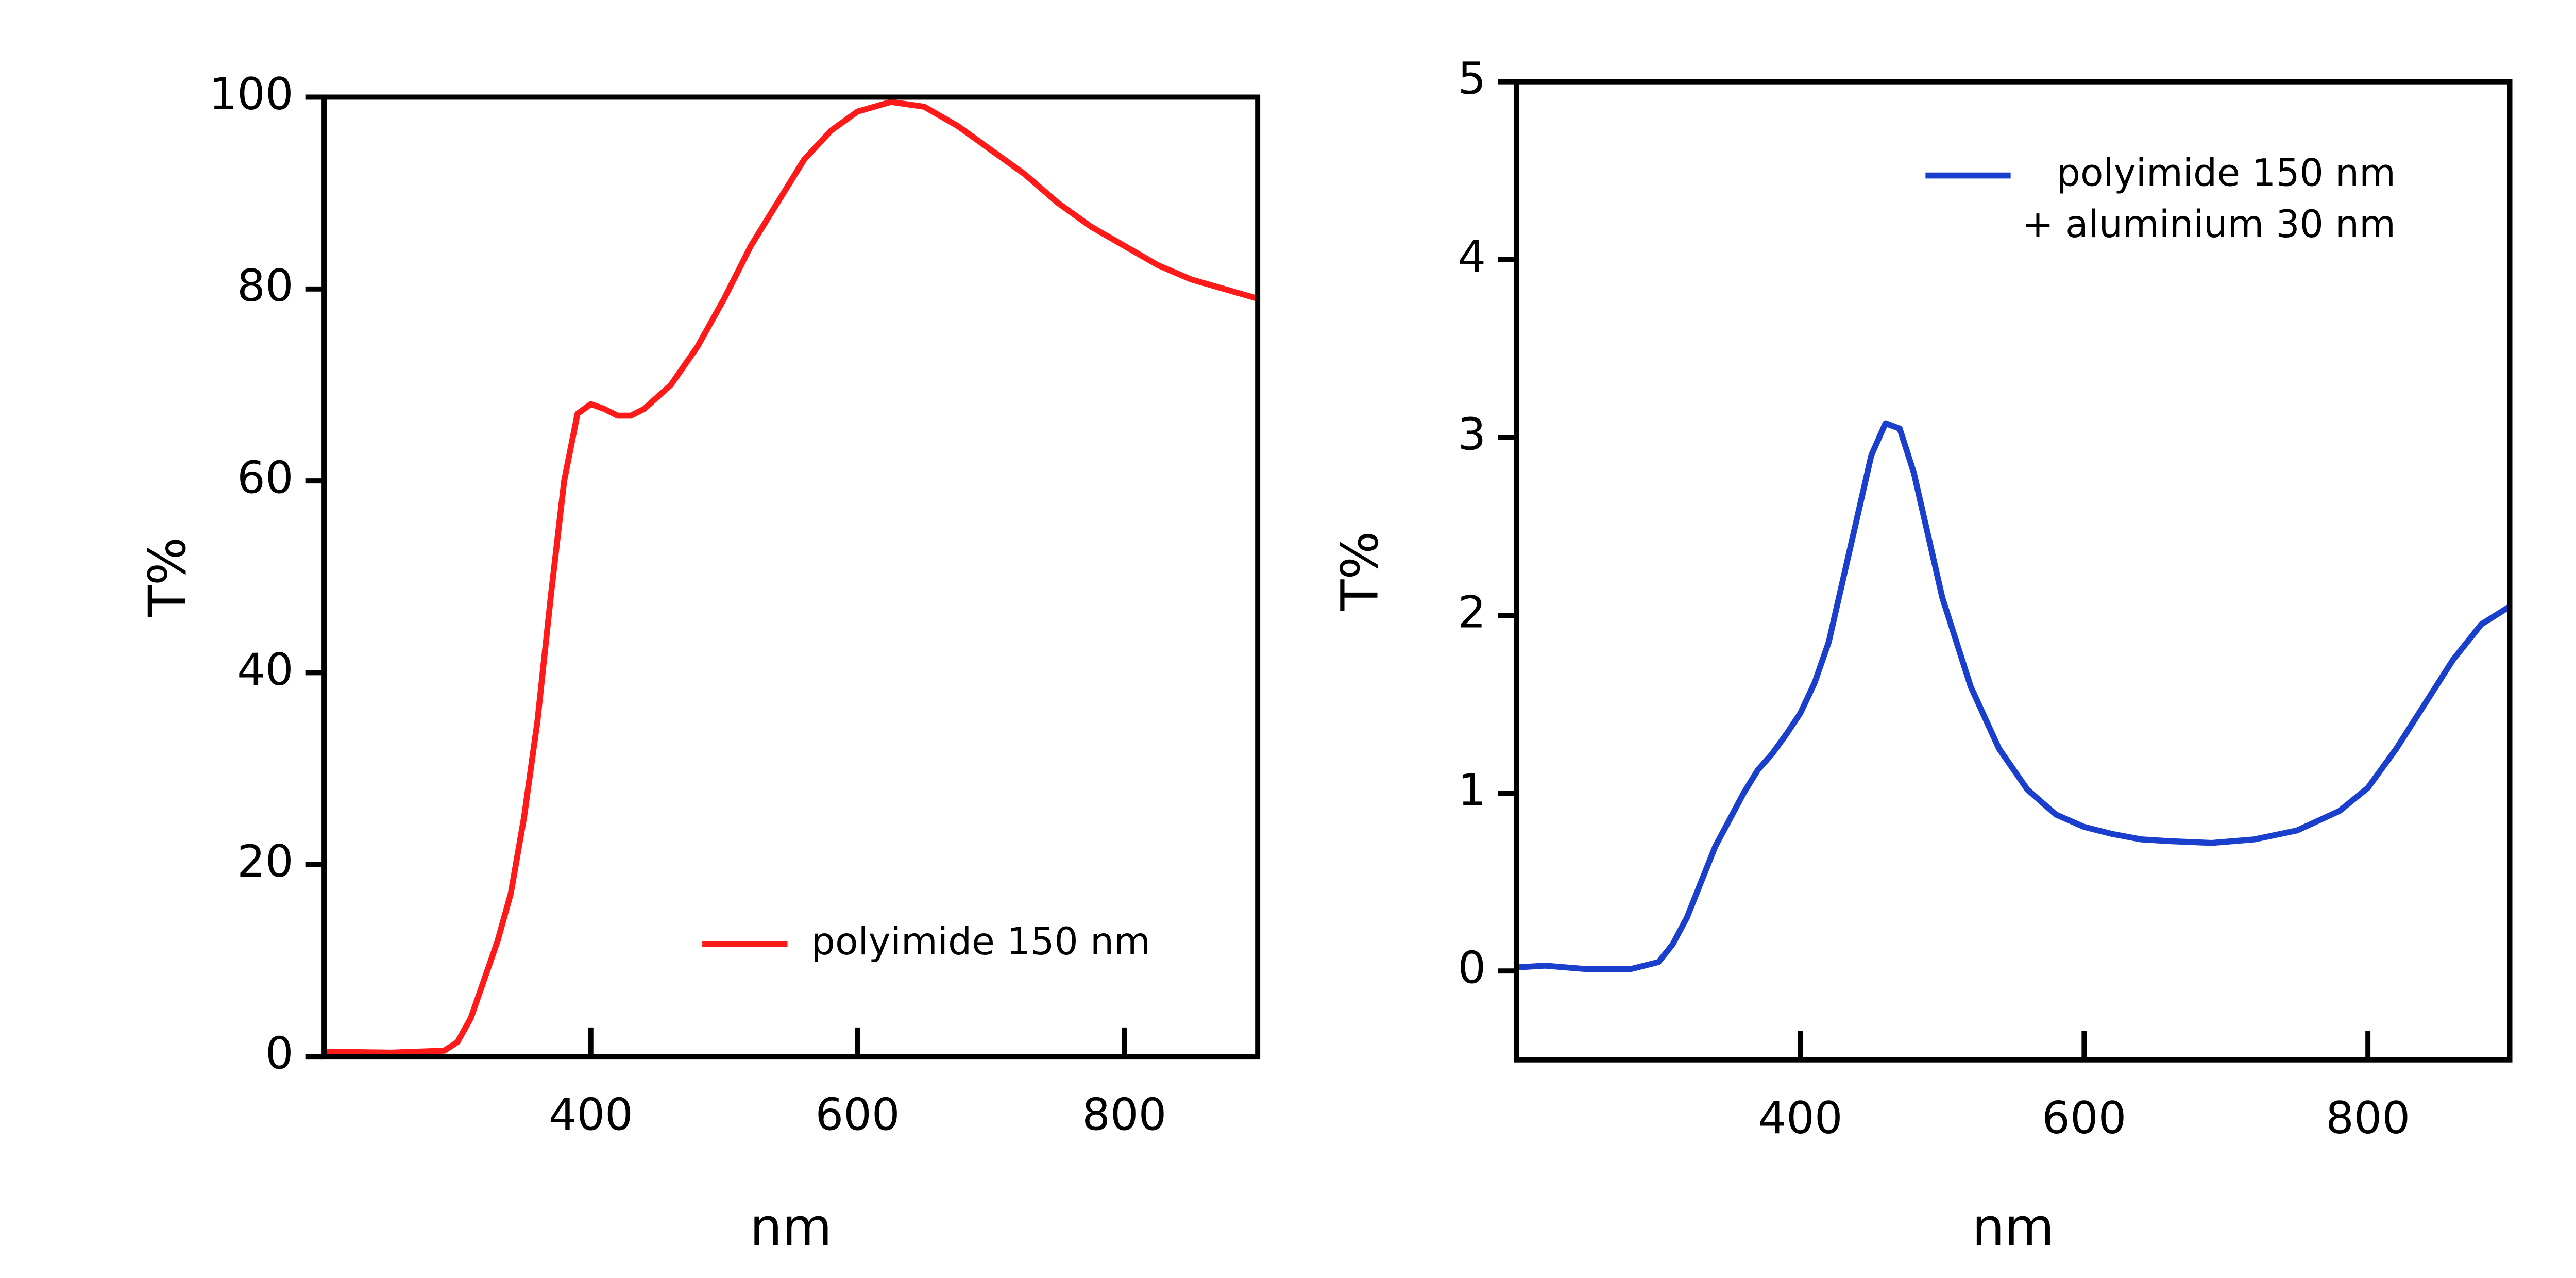  Describe the element at coordinates (1472, 435) in the screenshot. I see `y-tick-label: 3` at that location.